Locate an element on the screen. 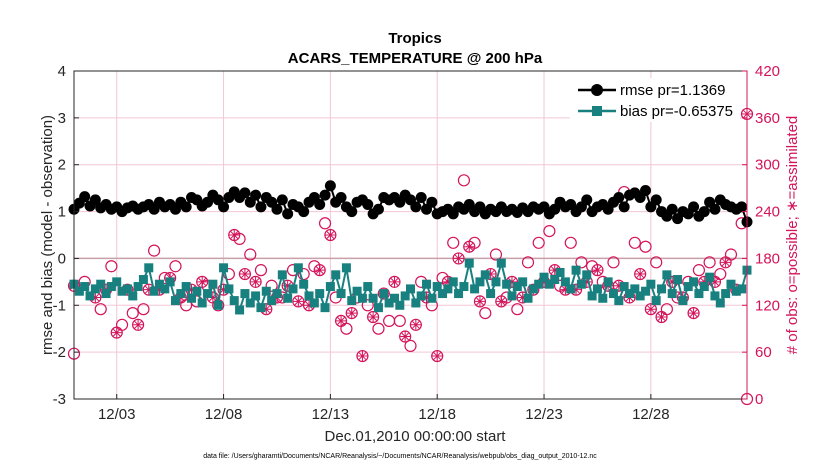 Image resolution: width=830 pixels, height=470 pixels. y-axis-label: rmse and bias (model - observation) is located at coordinates (47, 235).